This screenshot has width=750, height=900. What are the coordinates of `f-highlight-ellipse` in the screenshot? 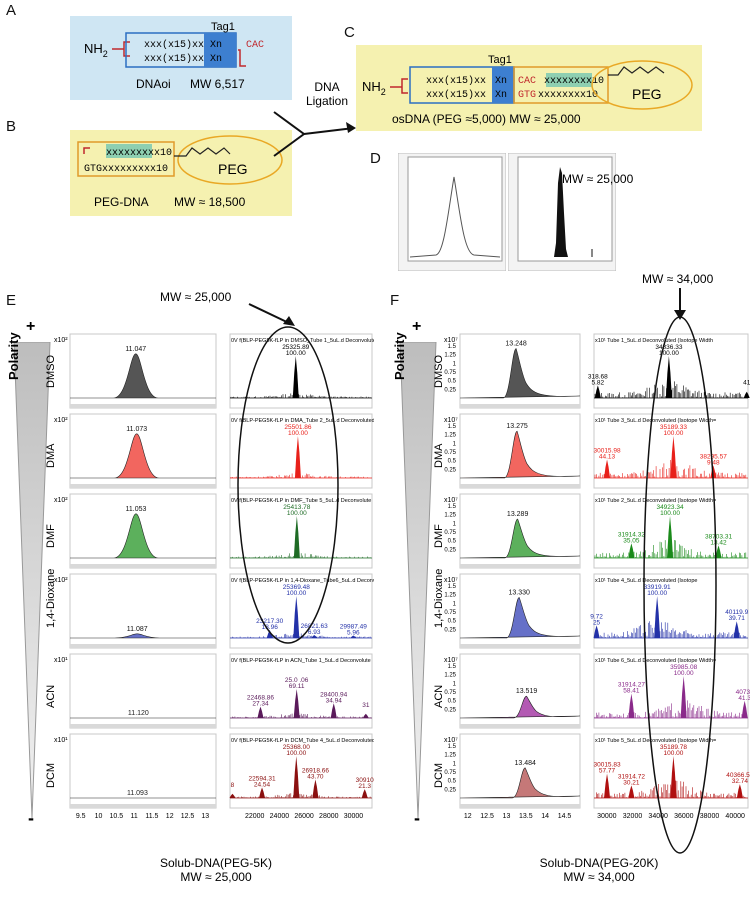 It's located at (680, 585).